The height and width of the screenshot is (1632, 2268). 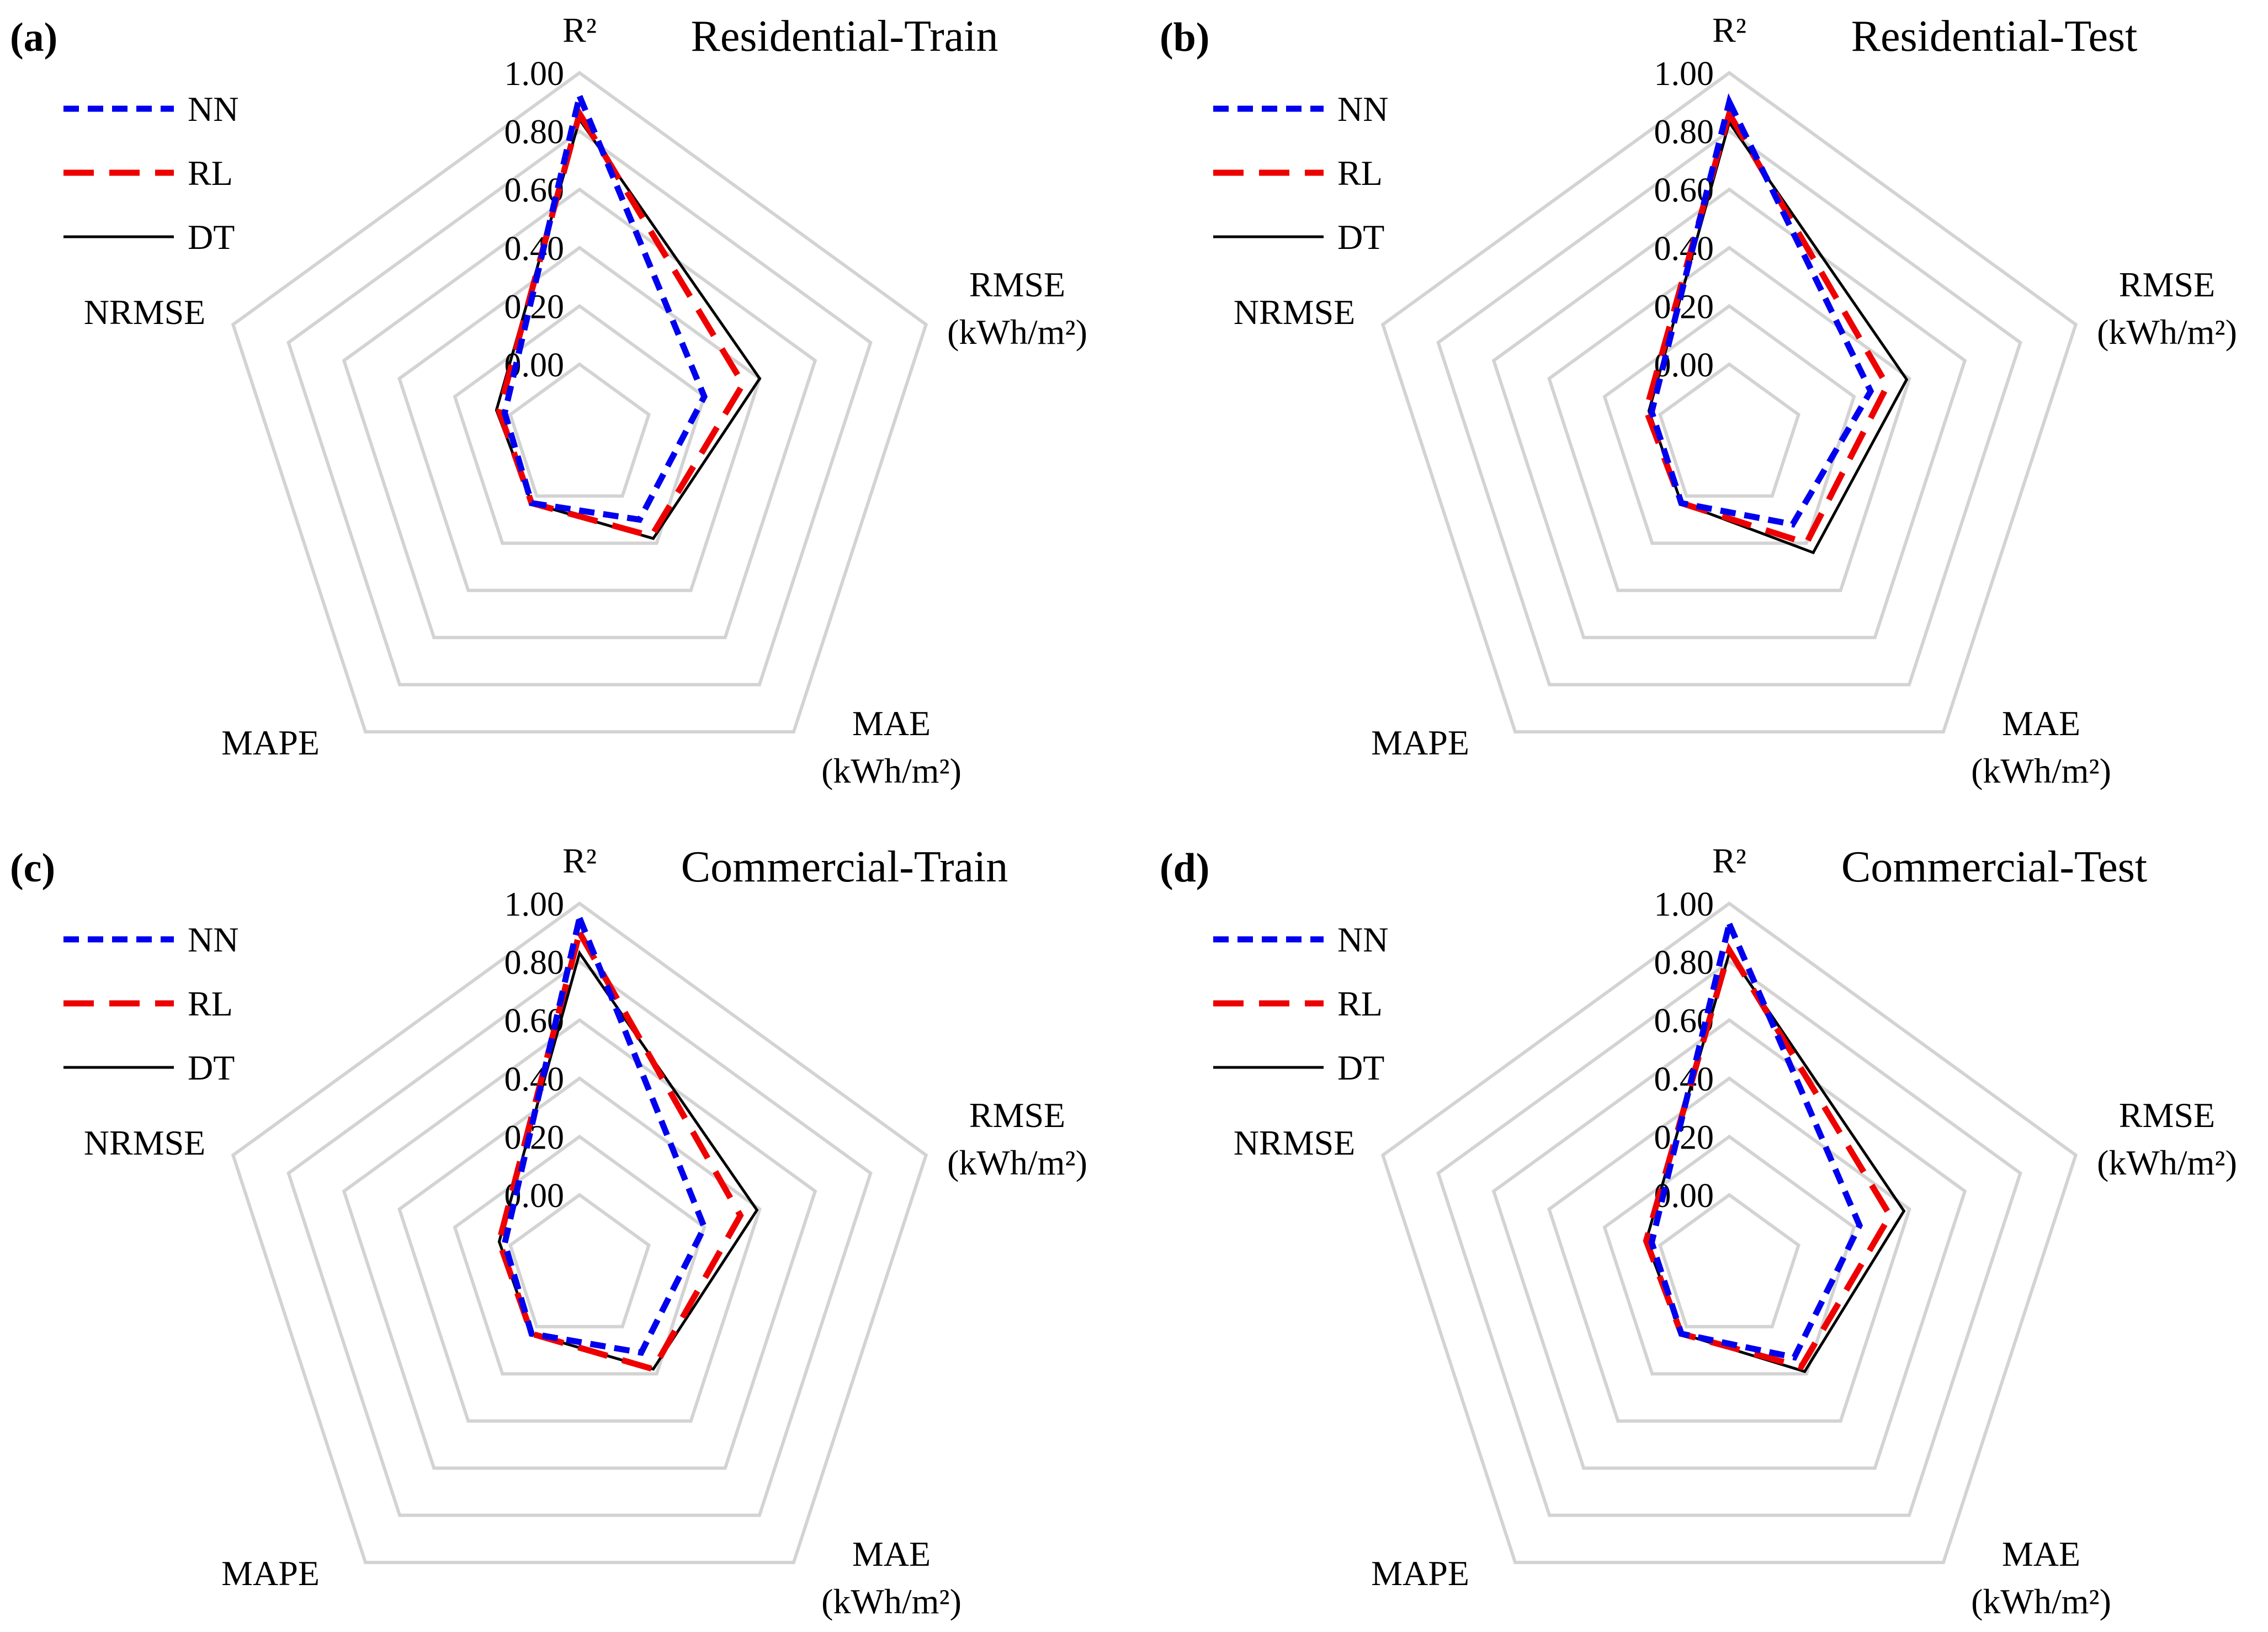 I want to click on chart-title: Residential-Test, so click(x=1994, y=36).